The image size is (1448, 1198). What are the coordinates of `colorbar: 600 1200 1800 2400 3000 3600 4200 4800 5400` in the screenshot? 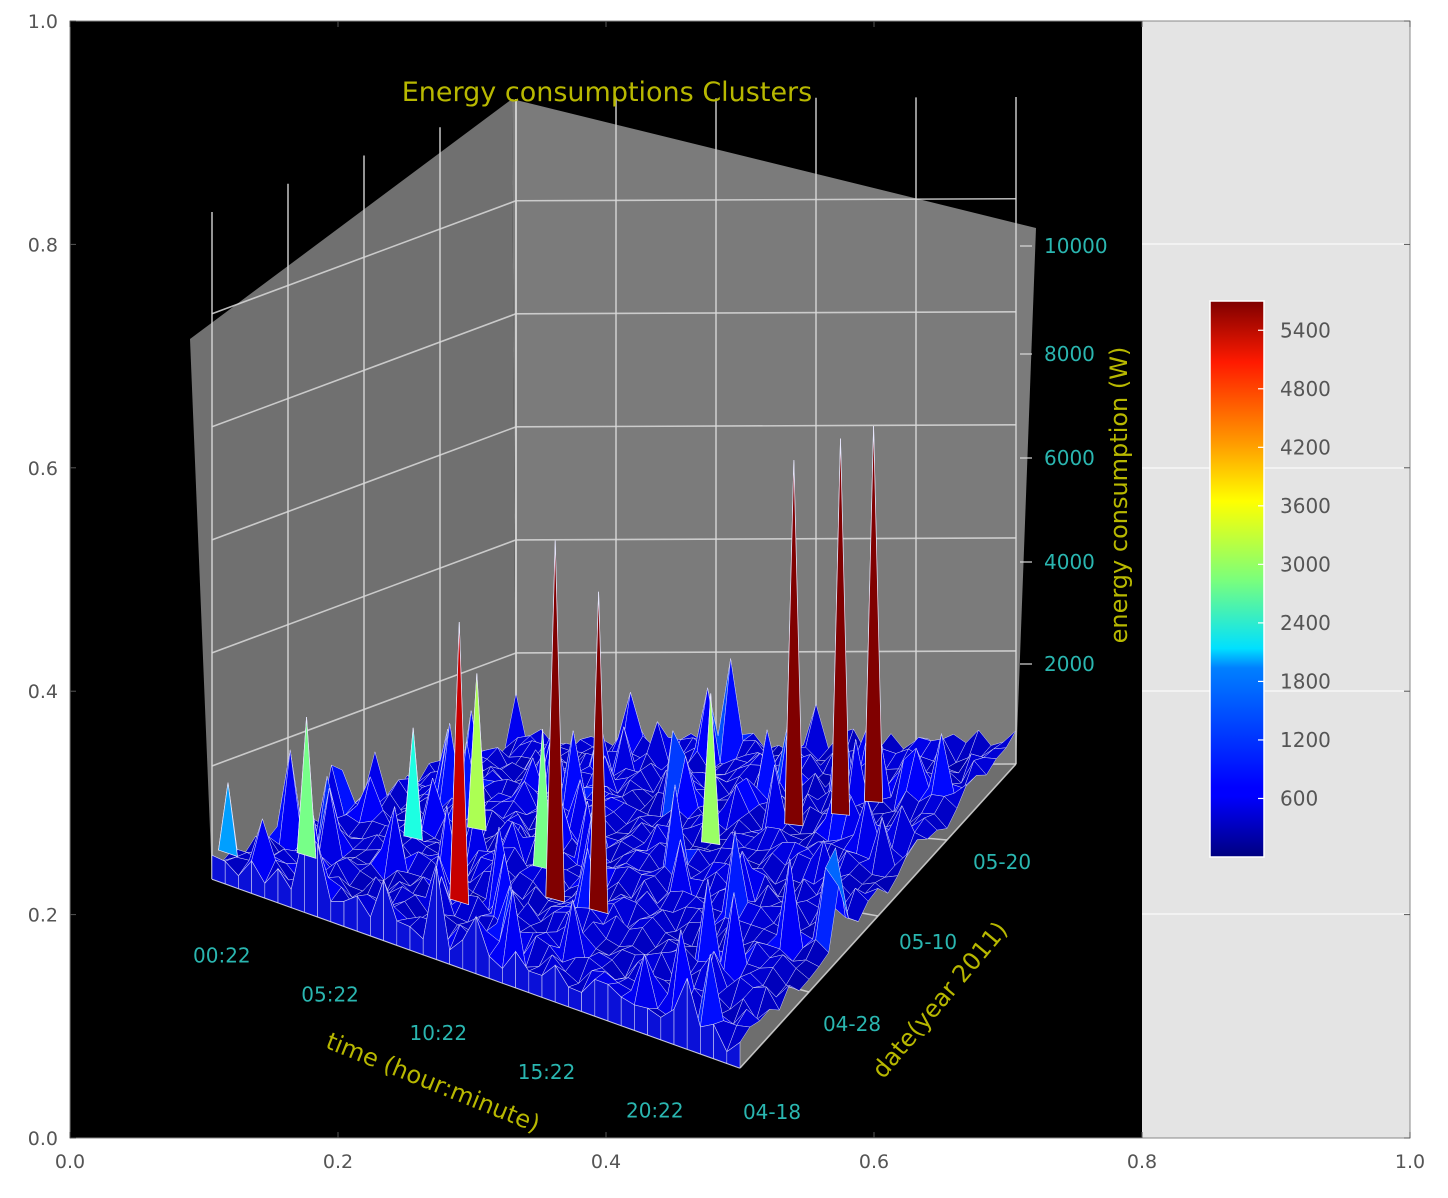 It's located at (1270, 579).